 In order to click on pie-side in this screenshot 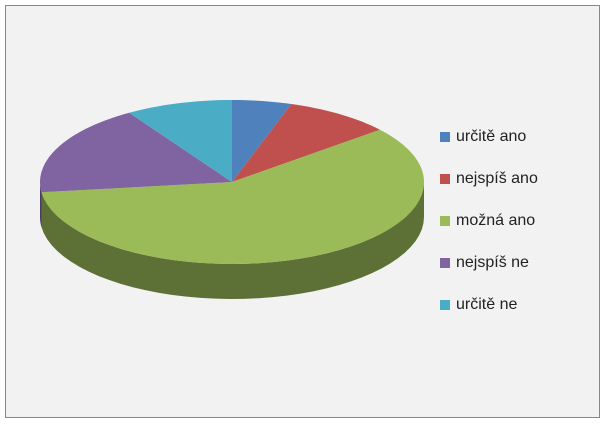, I will do `click(41, 205)`.